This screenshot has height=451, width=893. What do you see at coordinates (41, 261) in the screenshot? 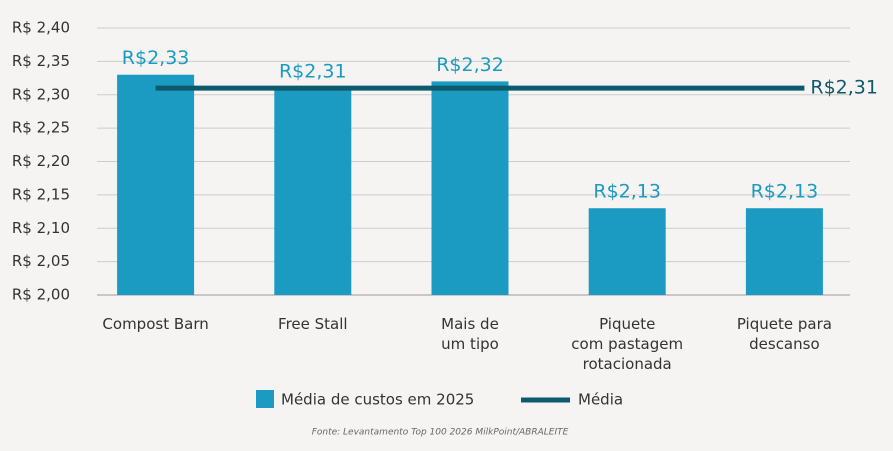
I see `y-tick-label: R$ 2,05` at bounding box center [41, 261].